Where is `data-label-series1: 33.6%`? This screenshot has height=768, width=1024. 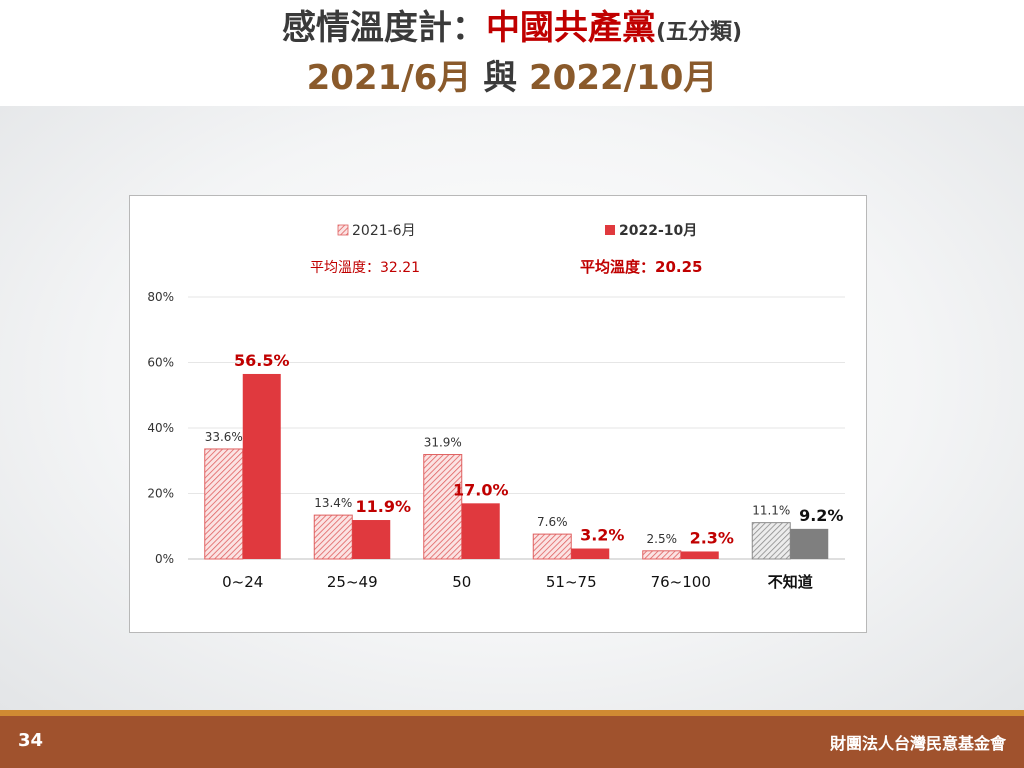
data-label-series1: 33.6% is located at coordinates (224, 437).